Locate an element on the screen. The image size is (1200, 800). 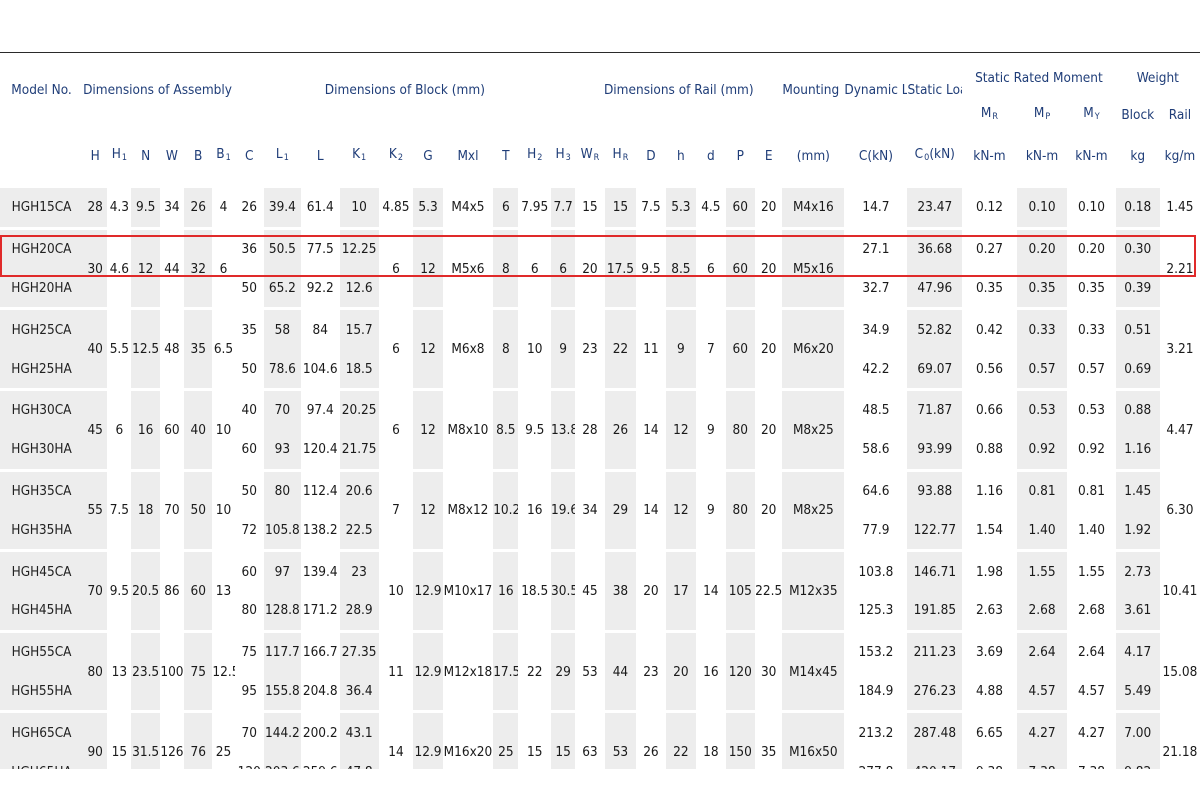
assembly-h-cell: 30 is located at coordinates (95, 267).